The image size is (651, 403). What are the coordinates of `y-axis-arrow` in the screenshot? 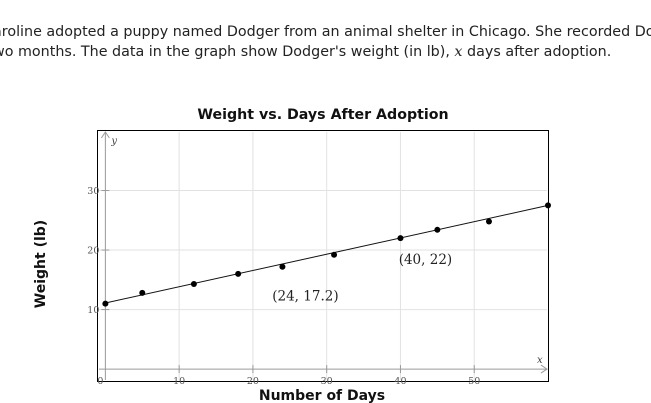 It's located at (105, 135).